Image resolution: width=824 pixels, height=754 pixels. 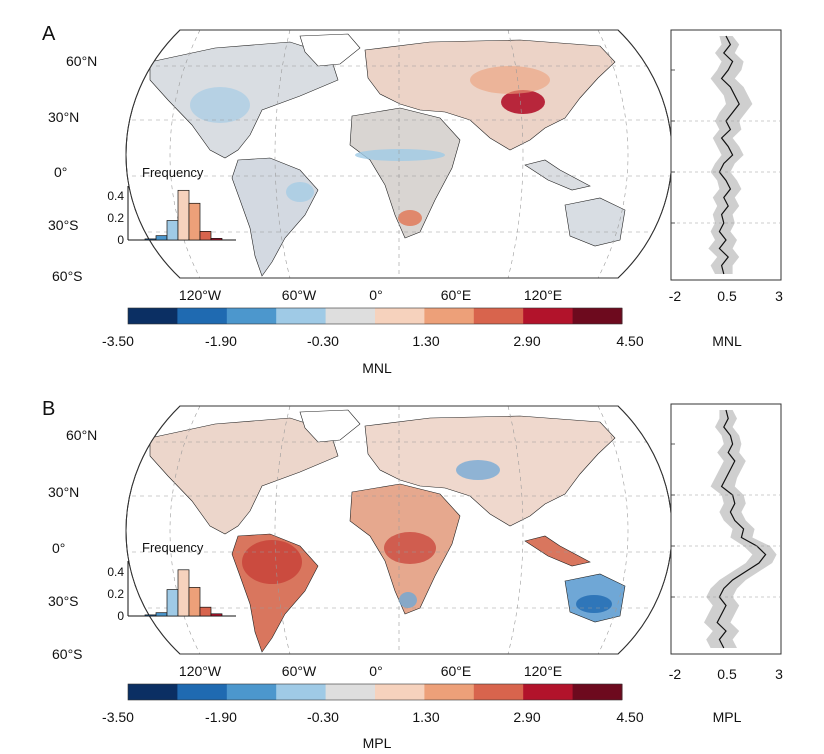 I want to click on lat-label: 60°S, so click(x=67, y=654).